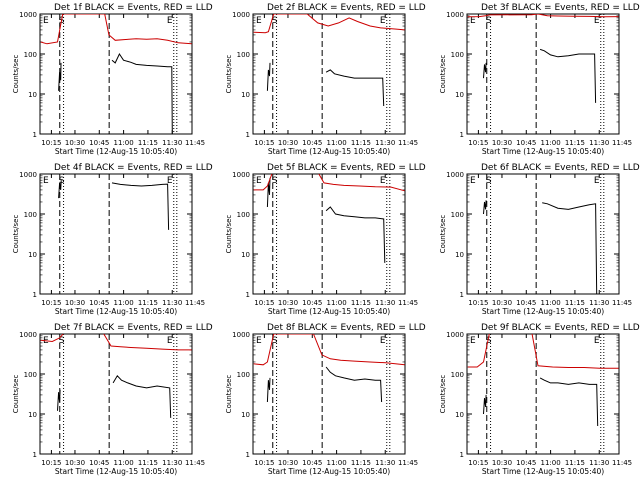 This screenshot has width=640, height=480. What do you see at coordinates (346, 8) in the screenshot?
I see `panel-title: Det 2f BLACK = Events, RED = LLD` at bounding box center [346, 8].